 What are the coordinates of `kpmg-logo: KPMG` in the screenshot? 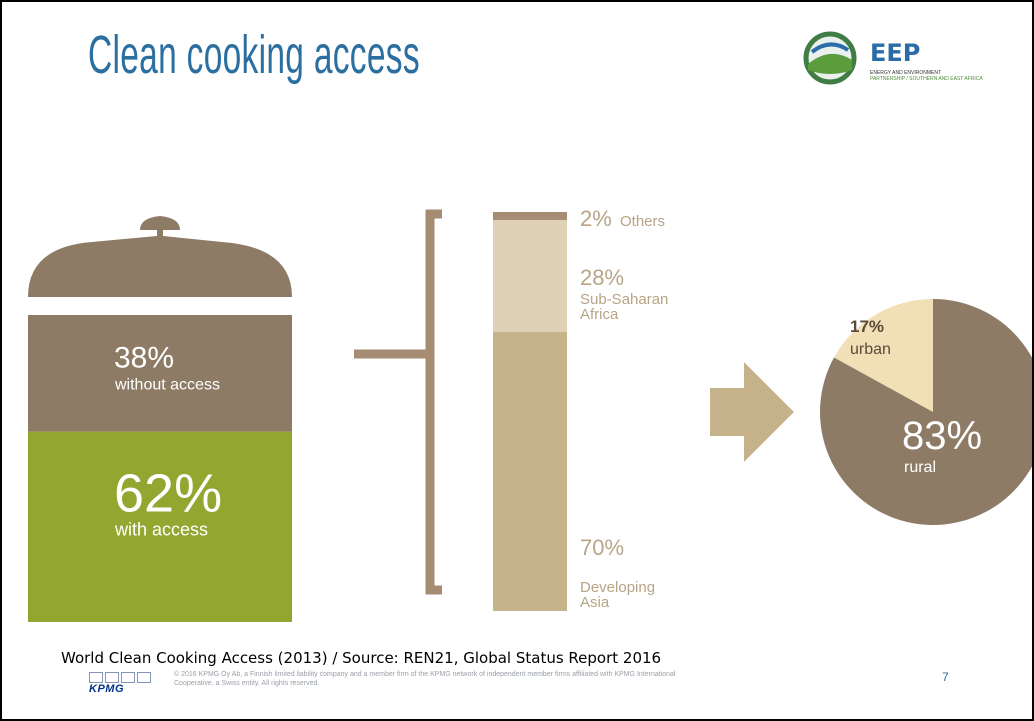 It's located at (120, 683).